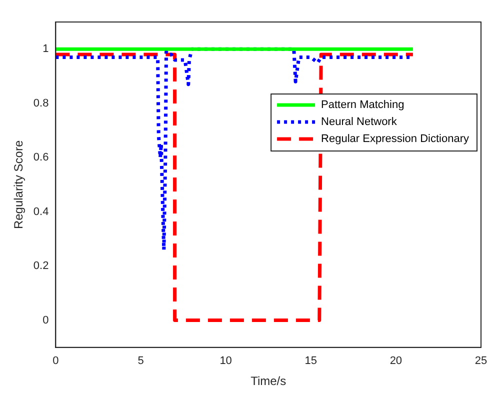  Describe the element at coordinates (45, 320) in the screenshot. I see `y-tick-label: 0` at that location.